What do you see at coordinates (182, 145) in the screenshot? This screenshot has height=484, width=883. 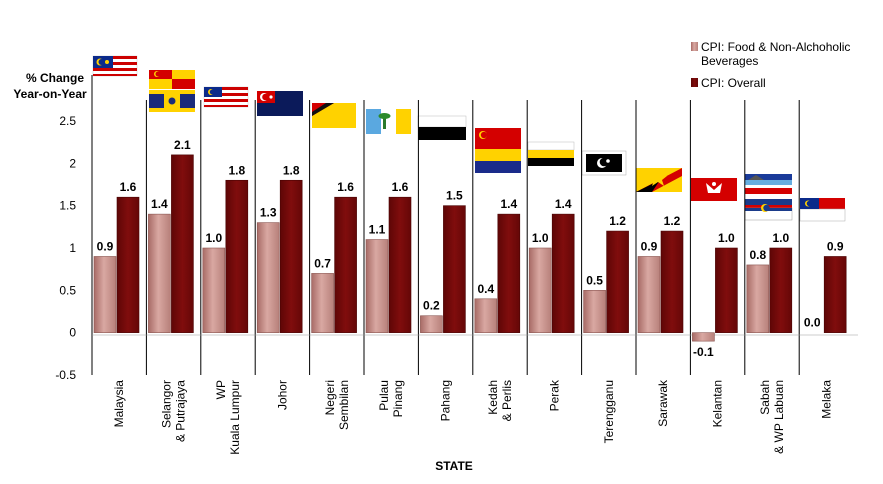 I see `value-label: 2.1` at bounding box center [182, 145].